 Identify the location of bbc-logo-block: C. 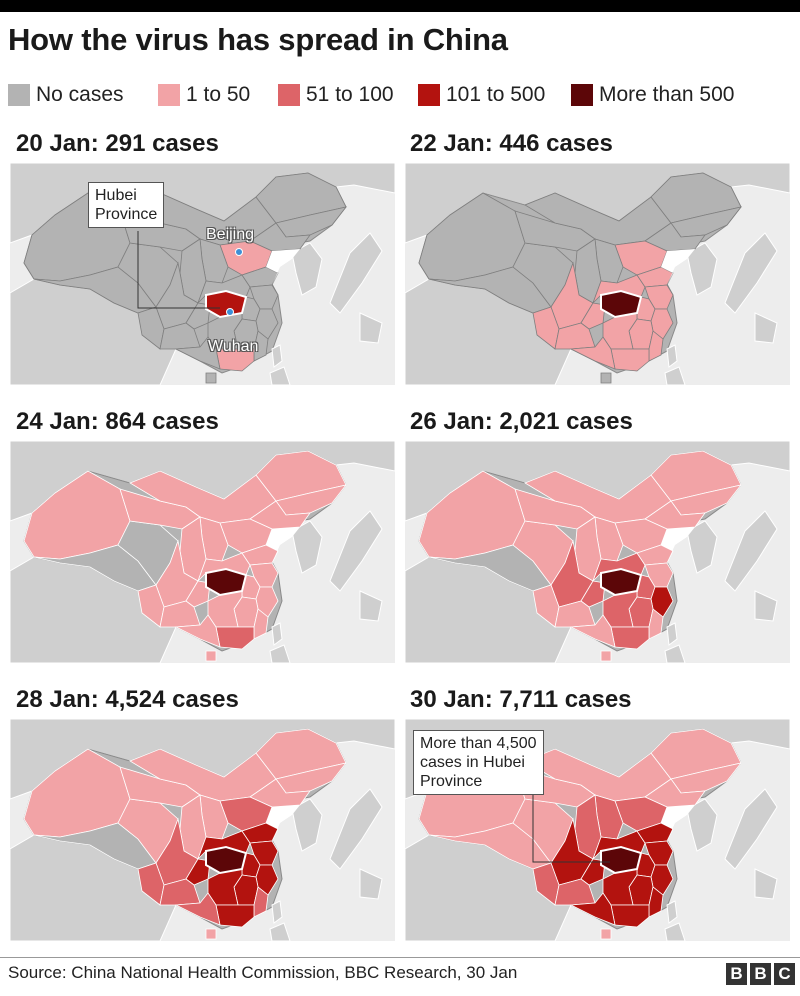
(784, 974).